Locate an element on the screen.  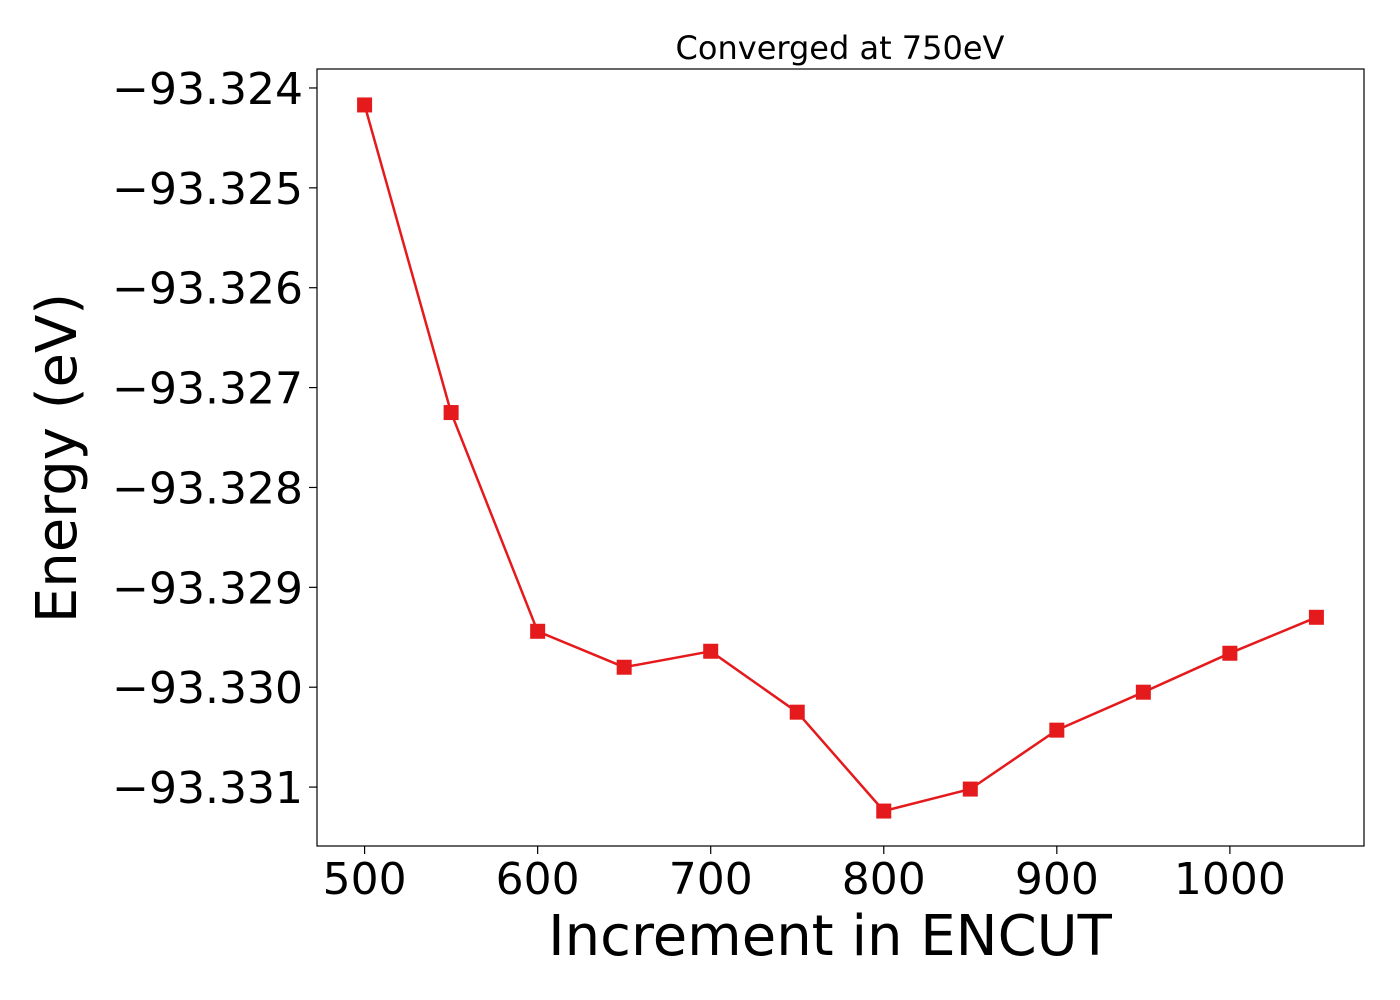
y-tick-label: −93.325 is located at coordinates (207, 189).